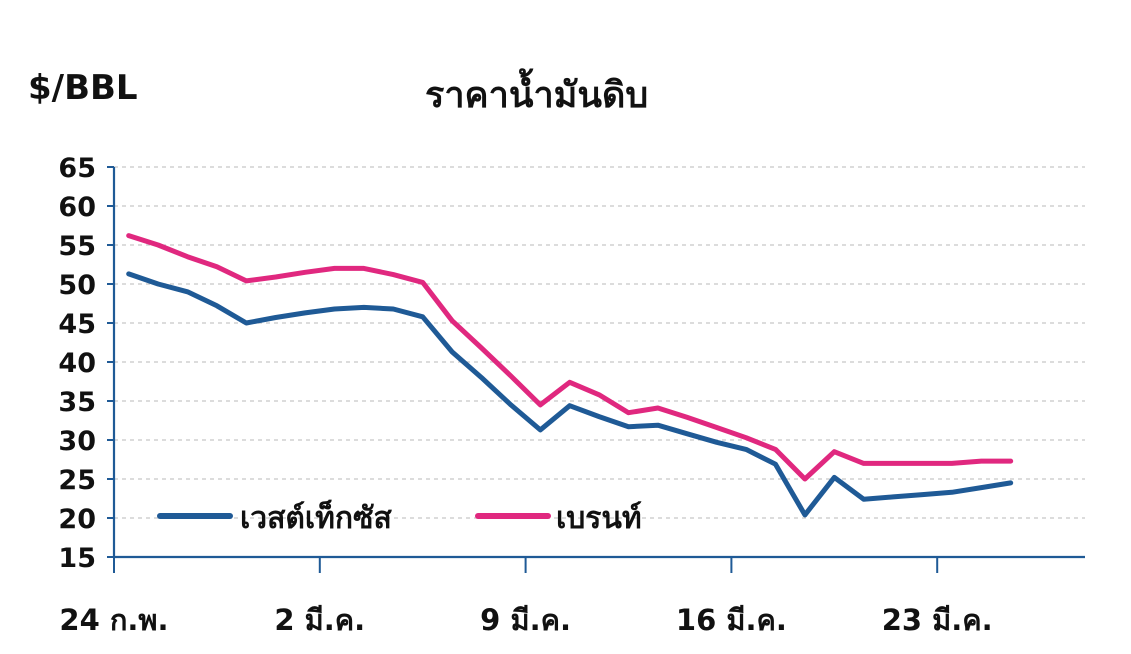 The width and height of the screenshot is (1131, 654). What do you see at coordinates (77, 519) in the screenshot?
I see `y-tick-label-20: 20` at bounding box center [77, 519].